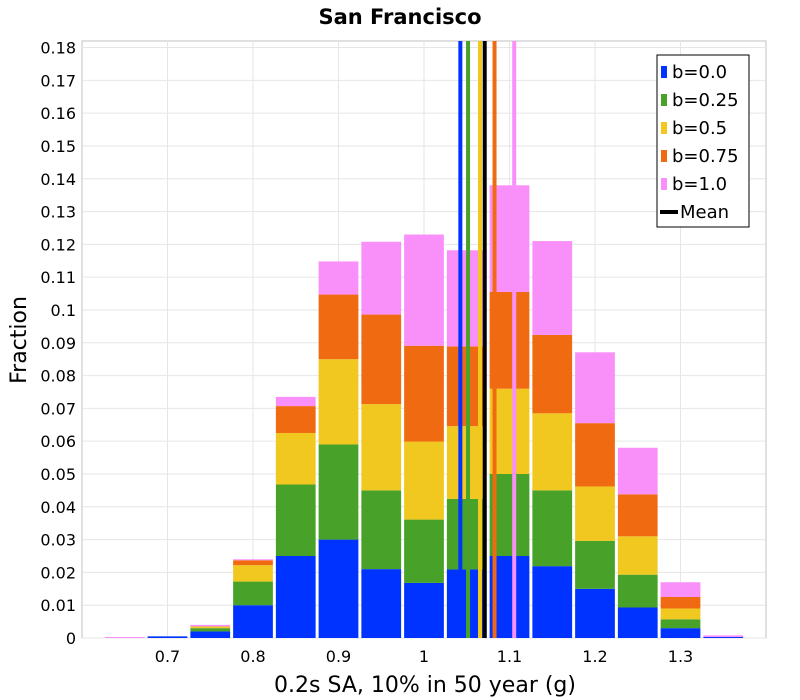 The image size is (800, 700). What do you see at coordinates (699, 184) in the screenshot?
I see `legend-label: b=1.0` at bounding box center [699, 184].